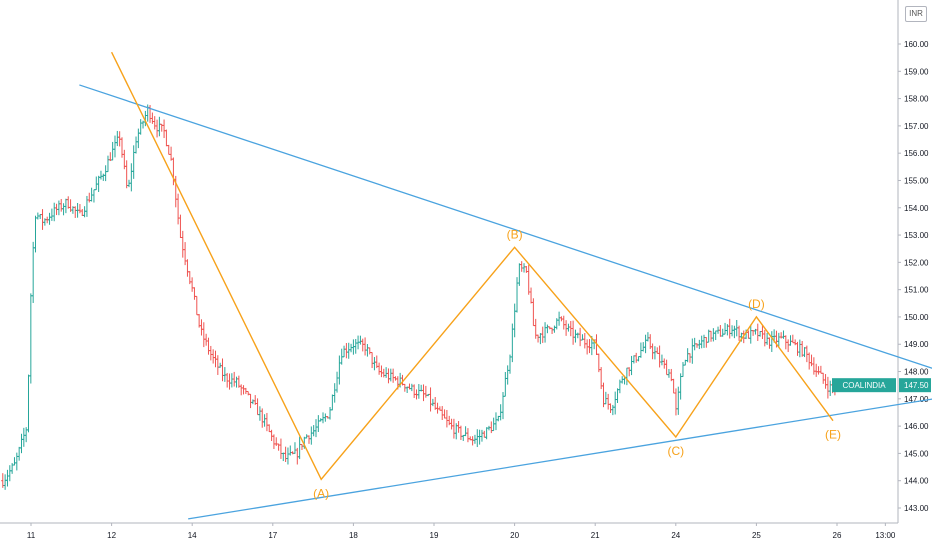 The width and height of the screenshot is (932, 555). Describe the element at coordinates (916, 71) in the screenshot. I see `y-tick-label: 159.00` at that location.